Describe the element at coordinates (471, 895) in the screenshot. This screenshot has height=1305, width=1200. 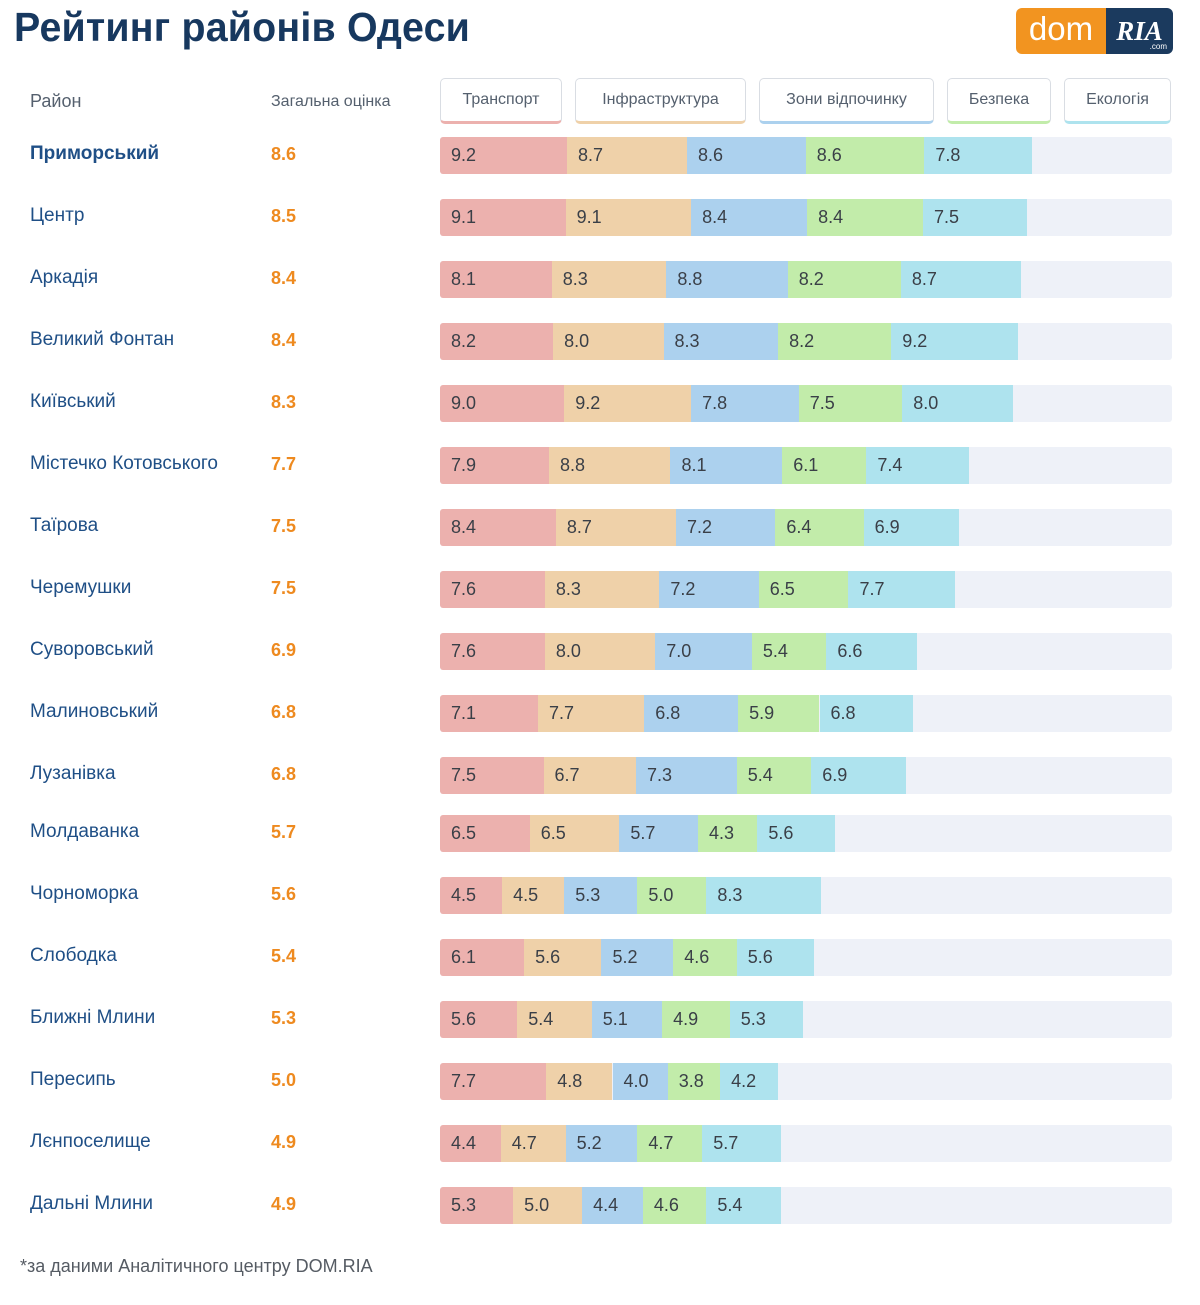
I see `bar-segment: 4.5` at that location.